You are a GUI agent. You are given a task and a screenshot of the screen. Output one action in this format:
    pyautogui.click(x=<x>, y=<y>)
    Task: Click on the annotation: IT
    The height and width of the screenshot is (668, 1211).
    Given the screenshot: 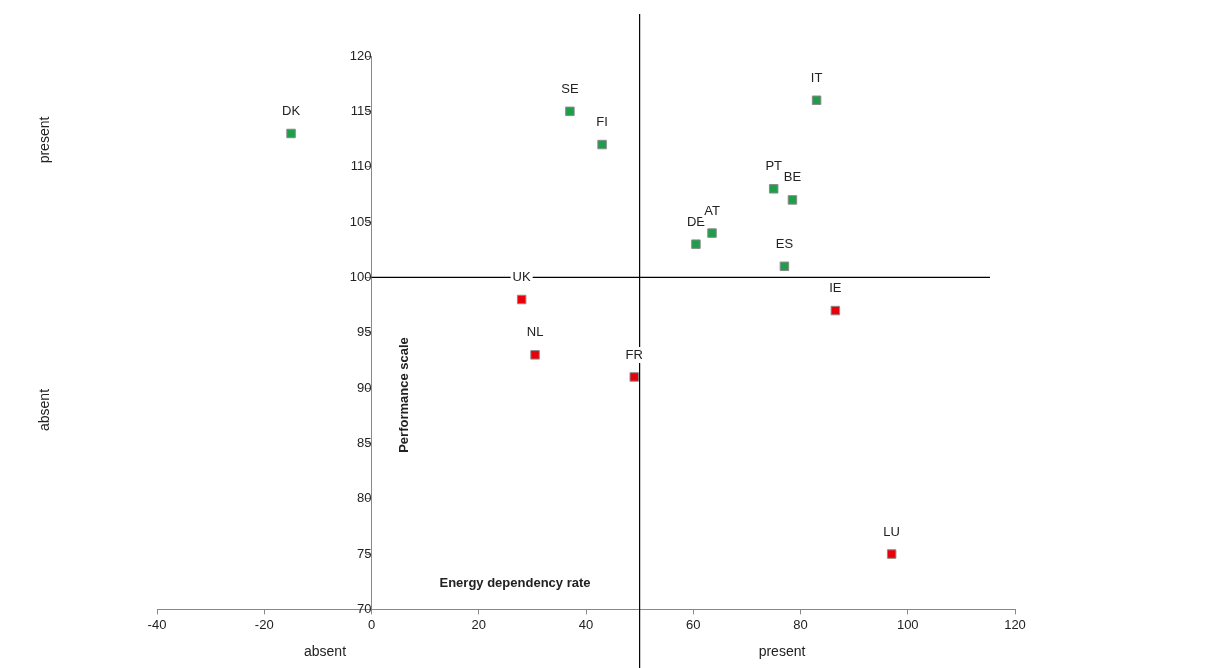 What is the action you would take?
    pyautogui.click(x=816, y=77)
    